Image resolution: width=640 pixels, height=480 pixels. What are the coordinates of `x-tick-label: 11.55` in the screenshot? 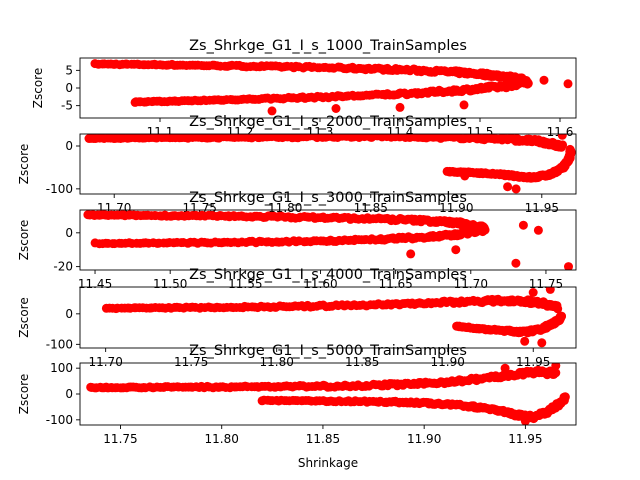 It's located at (245, 284).